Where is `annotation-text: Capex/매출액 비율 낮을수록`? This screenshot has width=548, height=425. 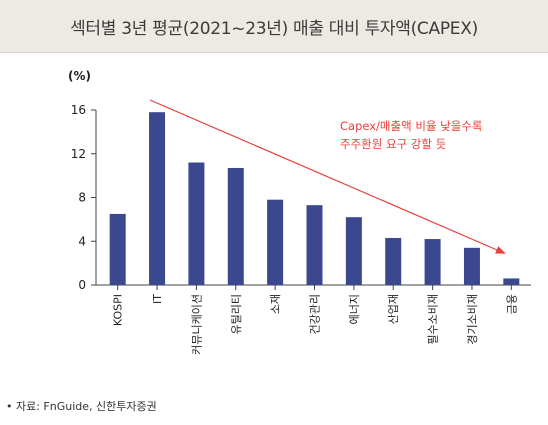 annotation-text: Capex/매출액 비율 낮을수록 is located at coordinates (411, 126).